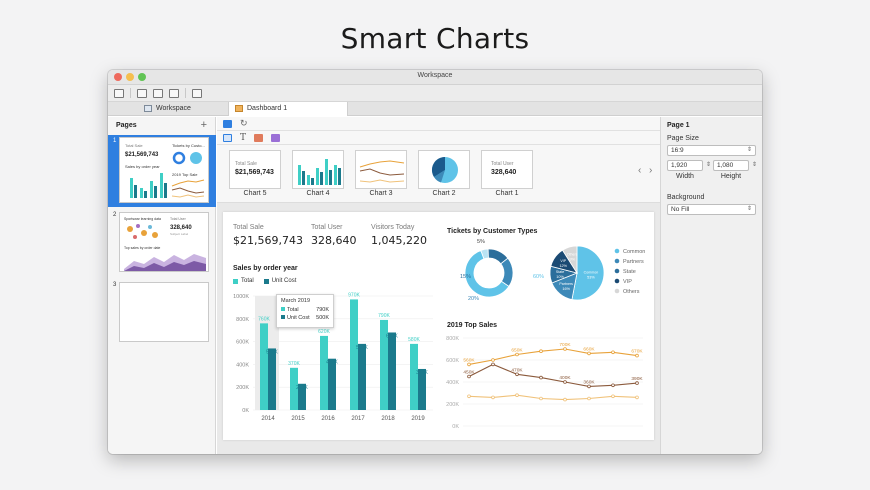 The height and width of the screenshot is (490, 870). What do you see at coordinates (126, 125) in the screenshot?
I see `pages-title: Pages` at bounding box center [126, 125].